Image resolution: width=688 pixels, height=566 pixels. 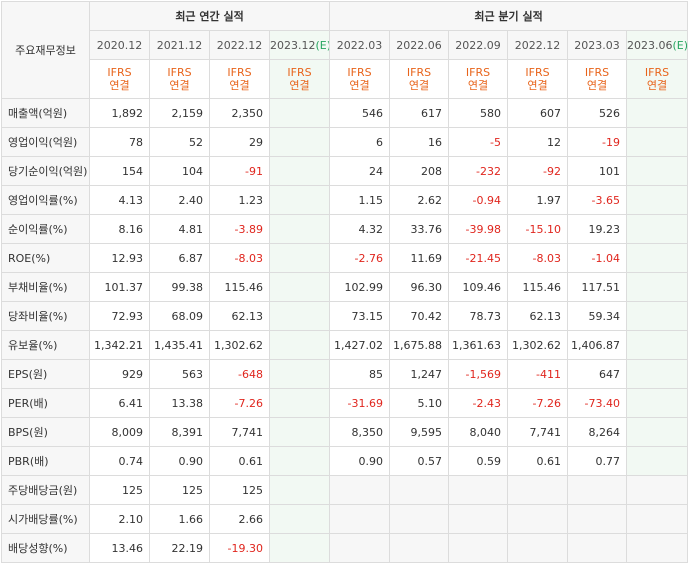 What do you see at coordinates (239, 403) in the screenshot?
I see `table-cell: -7.26` at bounding box center [239, 403].